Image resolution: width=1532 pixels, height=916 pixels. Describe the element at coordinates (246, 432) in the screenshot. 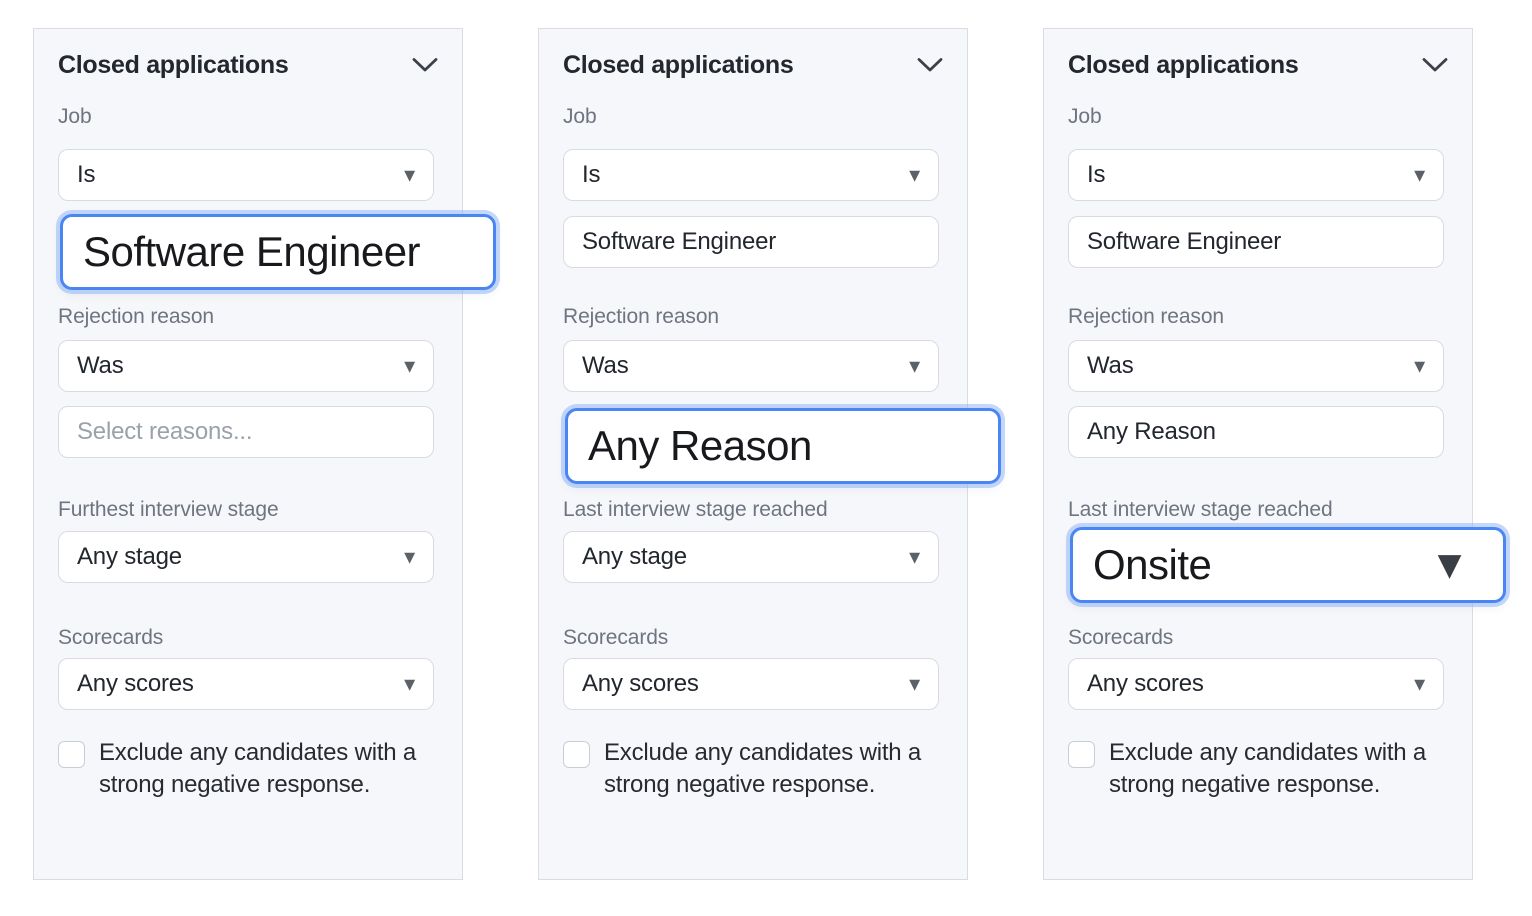

I see `rejection-reasons-input` at that location.